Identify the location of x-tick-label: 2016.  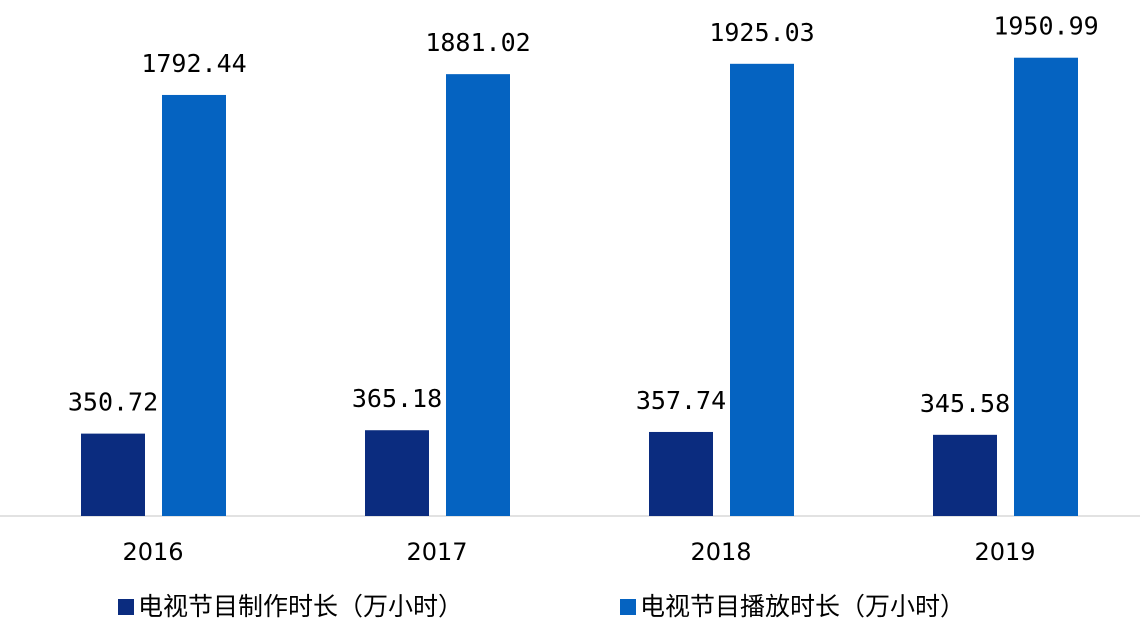
(152, 552).